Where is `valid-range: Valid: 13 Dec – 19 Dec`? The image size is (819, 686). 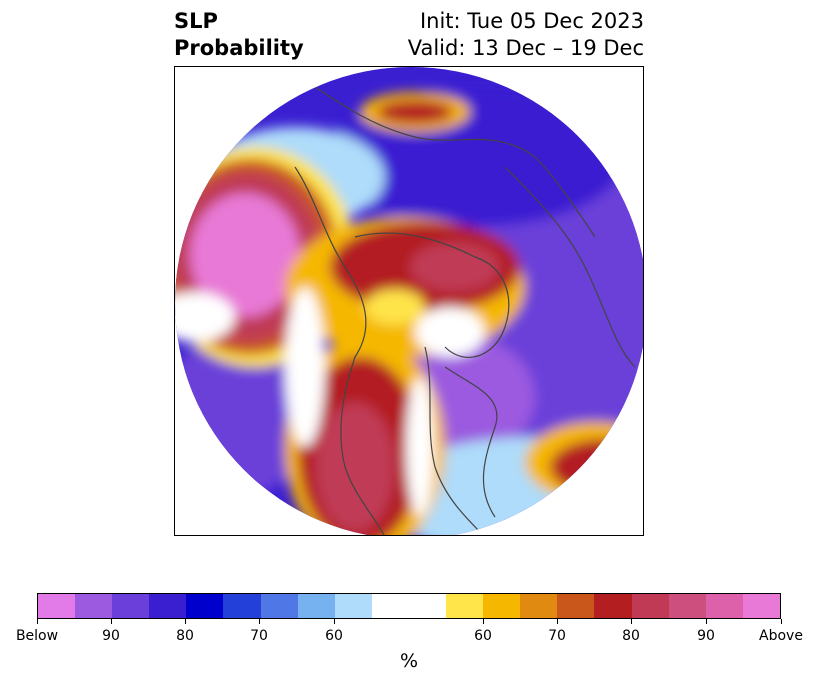 valid-range: Valid: 13 Dec – 19 Dec is located at coordinates (525, 48).